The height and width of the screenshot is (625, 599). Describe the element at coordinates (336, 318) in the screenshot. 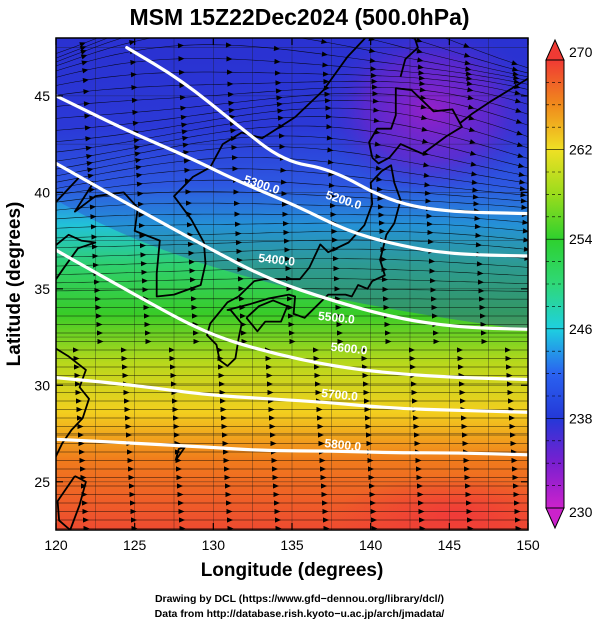

I see `contour-label: 5500.0` at that location.